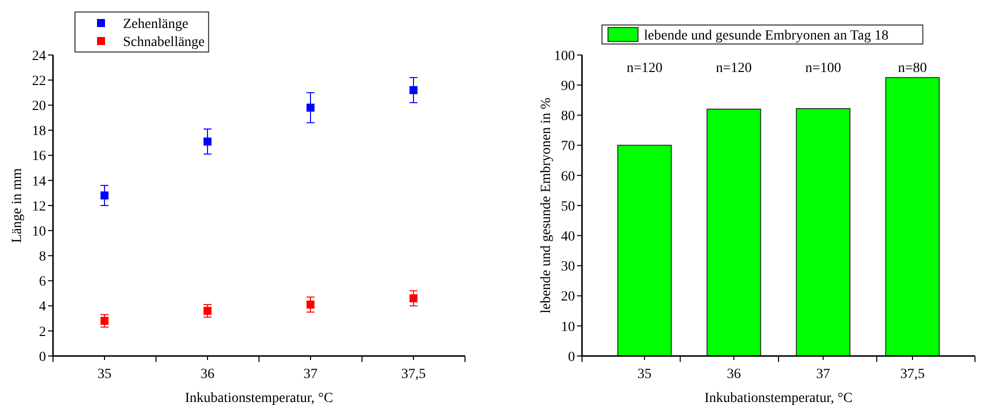  Describe the element at coordinates (546, 205) in the screenshot. I see `y-axis-title: lebende und gesunde Embryonen in %` at that location.